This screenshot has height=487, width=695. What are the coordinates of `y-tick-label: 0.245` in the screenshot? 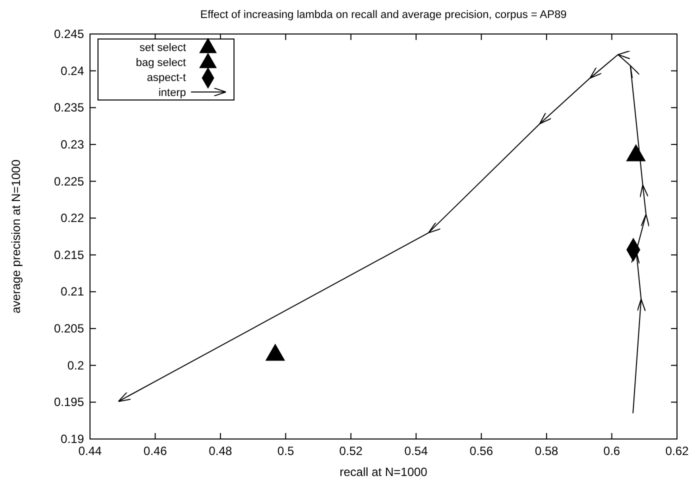 It's located at (69, 34).